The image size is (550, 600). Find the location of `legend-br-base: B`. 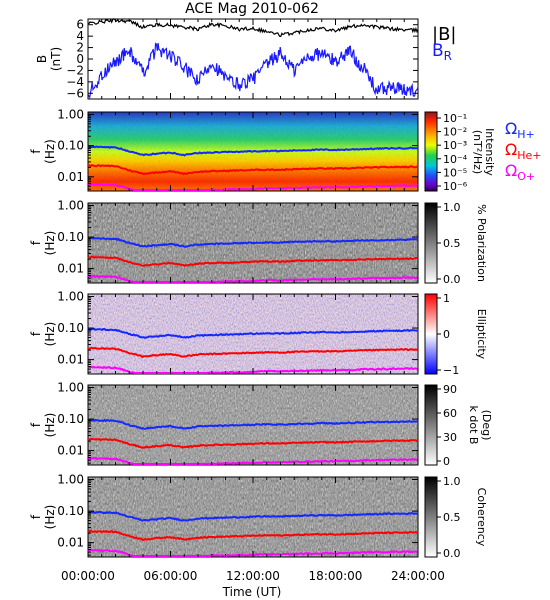

legend-br-base: B is located at coordinates (438, 51).